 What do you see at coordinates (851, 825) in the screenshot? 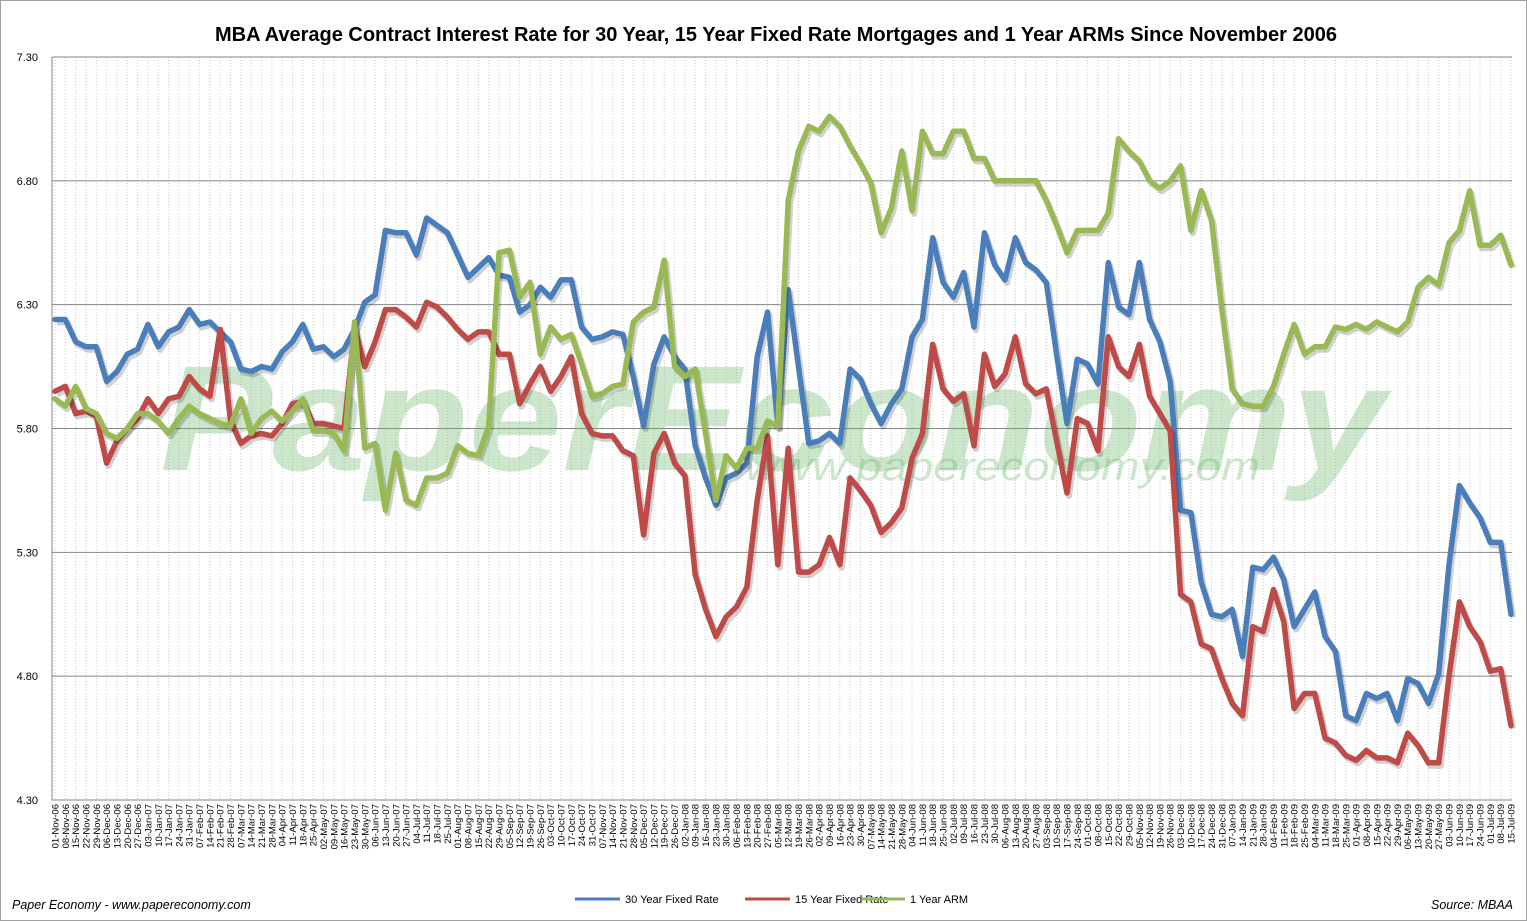
I see `x-tick-label: 23-Apr-08` at bounding box center [851, 825].